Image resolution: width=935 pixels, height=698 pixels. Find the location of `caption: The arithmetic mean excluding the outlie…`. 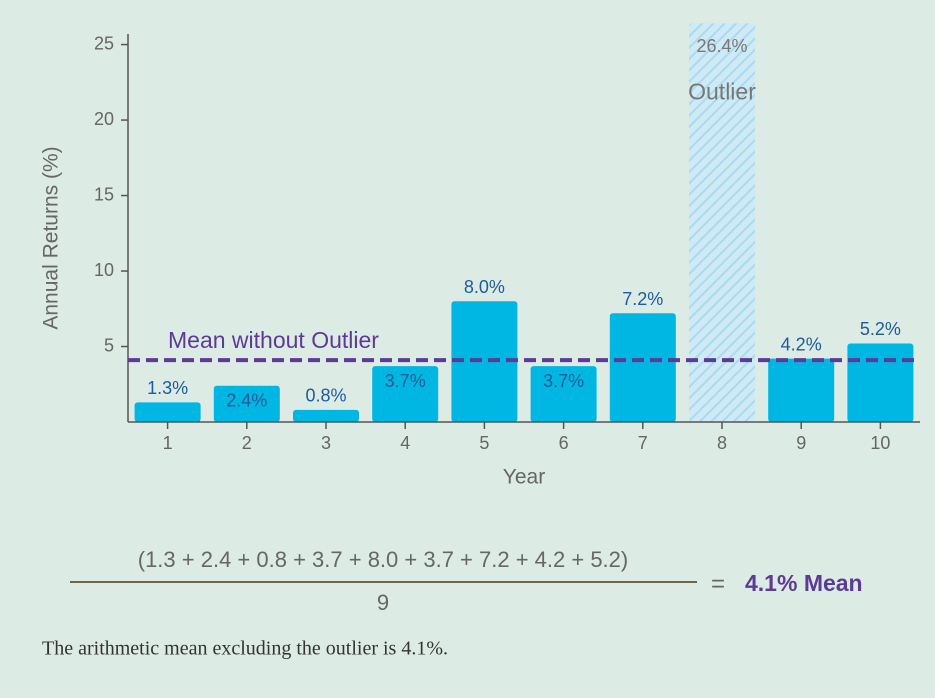

caption: The arithmetic mean excluding the outlie… is located at coordinates (245, 649).